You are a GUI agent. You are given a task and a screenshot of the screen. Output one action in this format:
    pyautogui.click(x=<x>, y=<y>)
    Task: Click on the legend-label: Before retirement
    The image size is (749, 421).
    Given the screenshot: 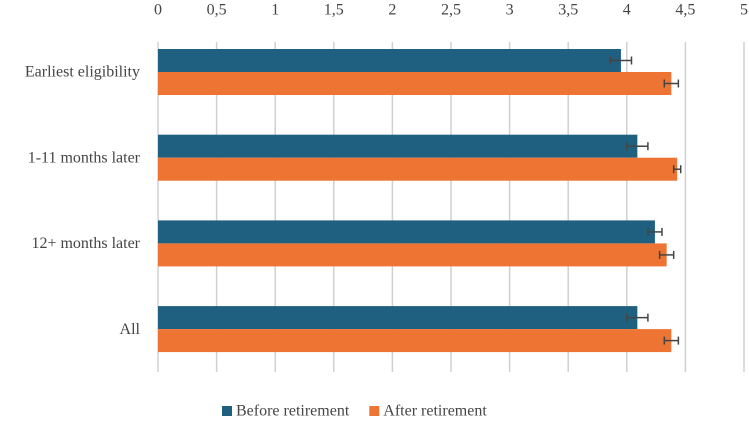 What is the action you would take?
    pyautogui.click(x=293, y=411)
    